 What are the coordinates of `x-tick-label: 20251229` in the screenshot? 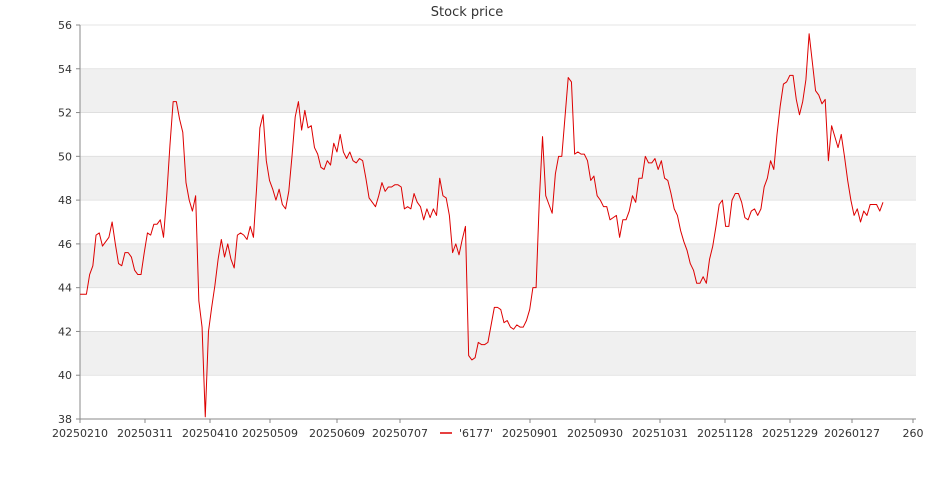 It's located at (790, 433).